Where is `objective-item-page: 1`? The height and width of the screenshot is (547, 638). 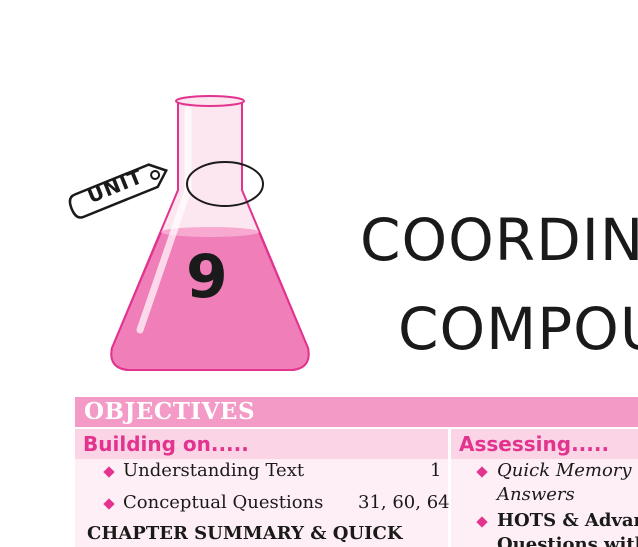 objective-item-page: 1 is located at coordinates (436, 470).